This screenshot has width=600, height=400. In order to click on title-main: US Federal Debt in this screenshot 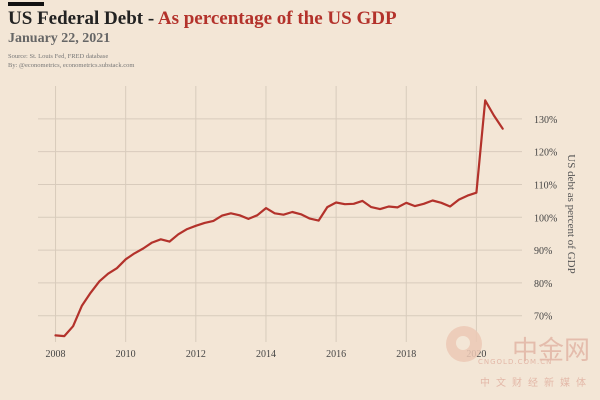, I will do `click(76, 18)`.